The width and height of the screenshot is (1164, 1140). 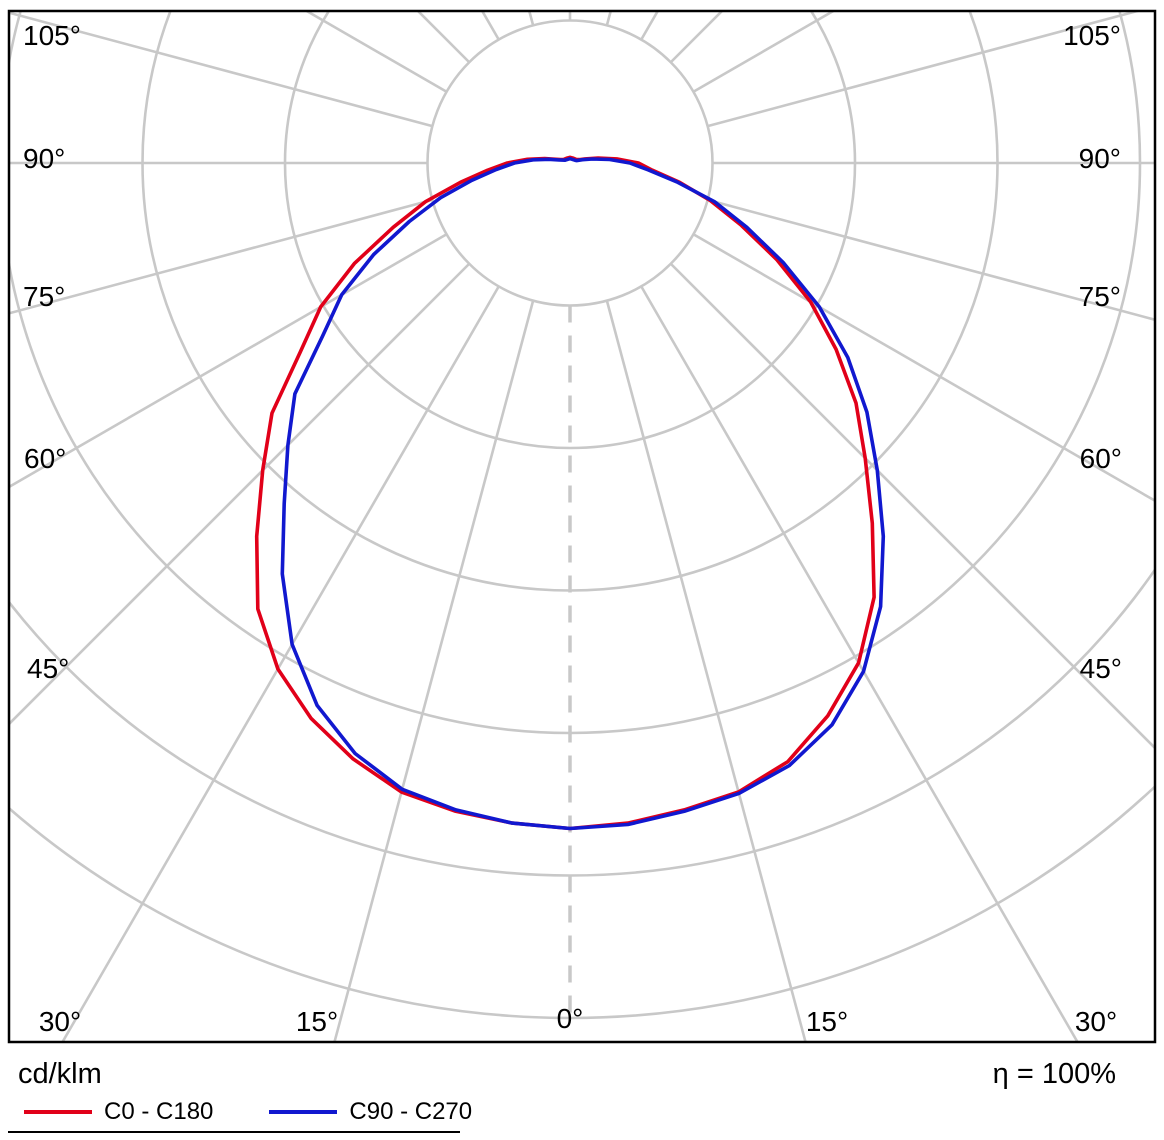 I want to click on angle-label-right-75: 75°, so click(x=1100, y=296).